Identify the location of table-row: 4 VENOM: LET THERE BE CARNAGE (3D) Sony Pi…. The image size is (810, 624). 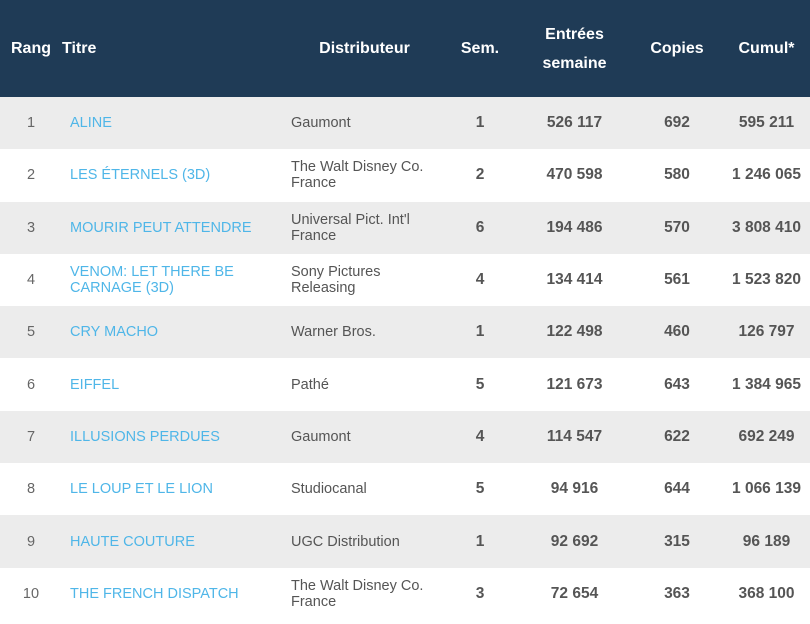
(405, 280).